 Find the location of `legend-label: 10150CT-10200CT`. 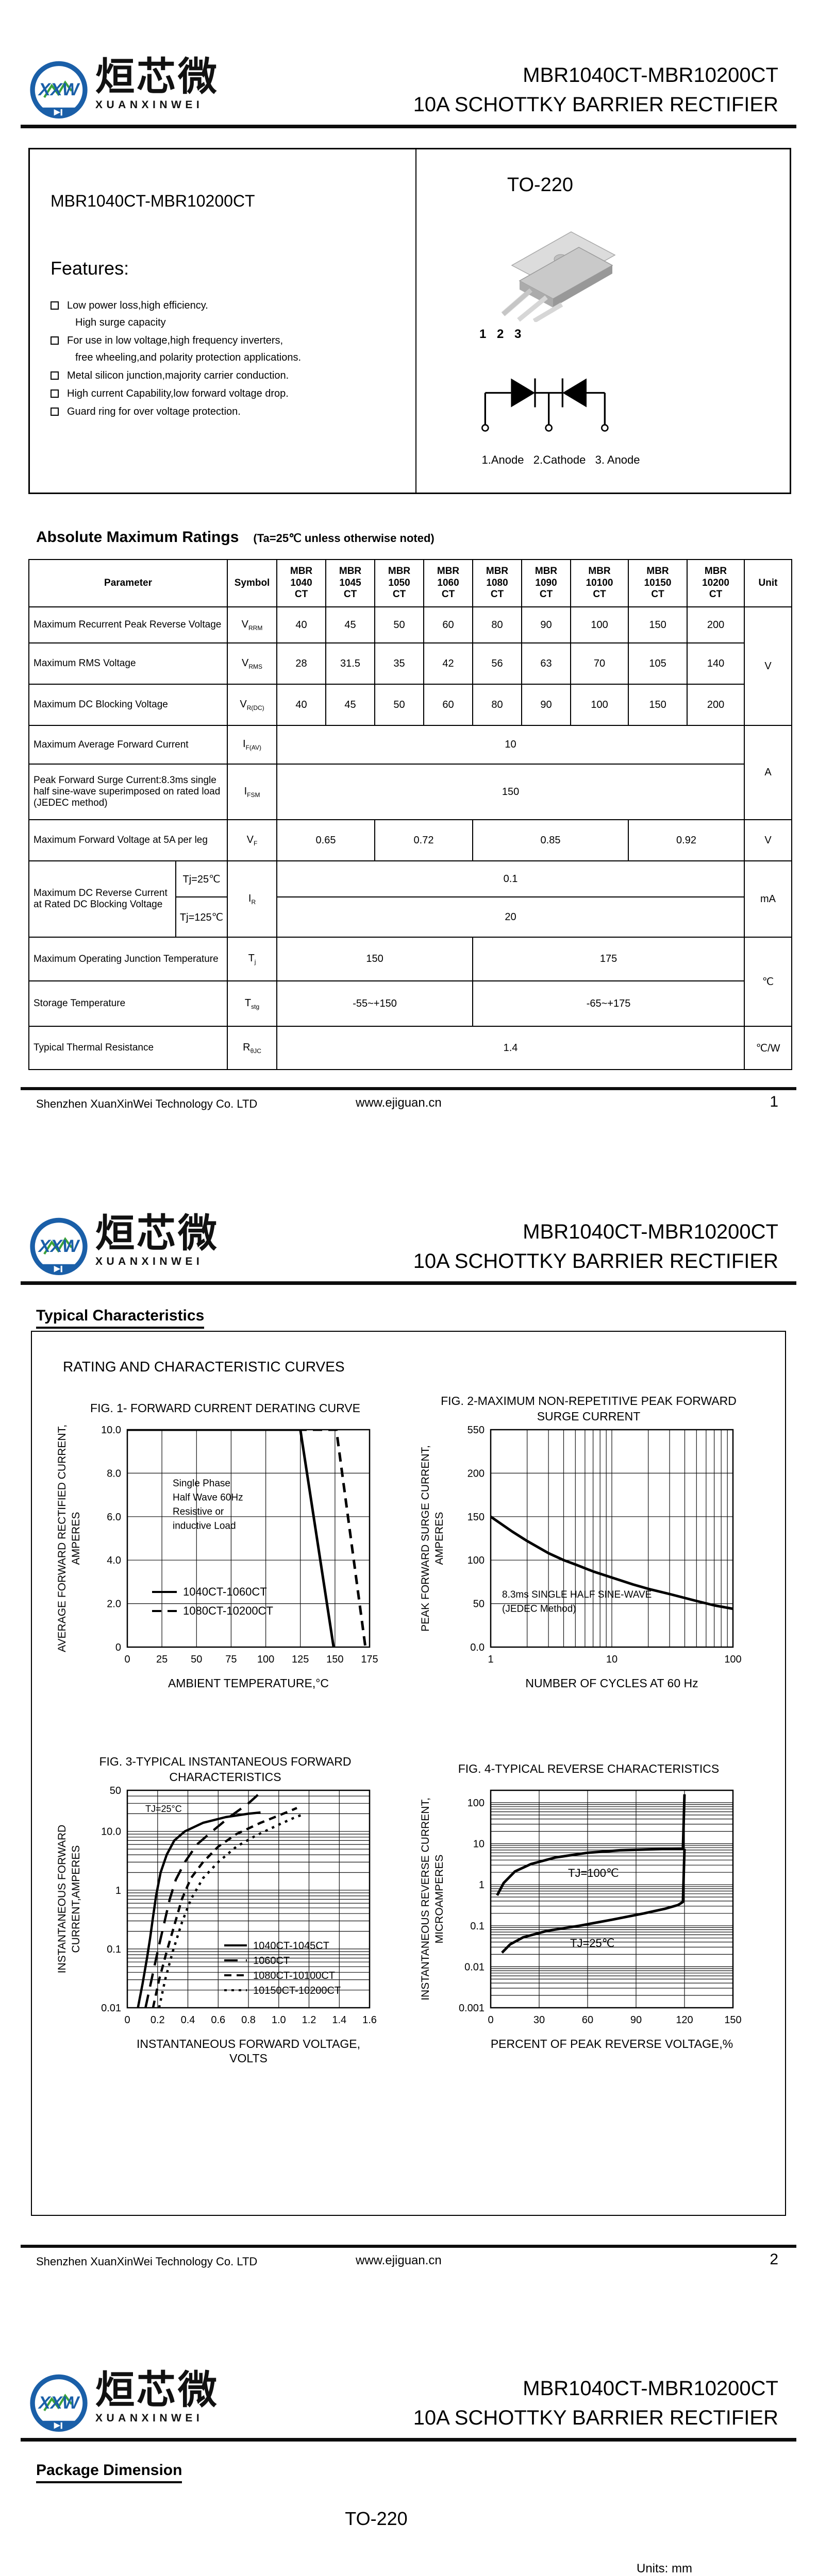

legend-label: 10150CT-10200CT is located at coordinates (297, 1991).